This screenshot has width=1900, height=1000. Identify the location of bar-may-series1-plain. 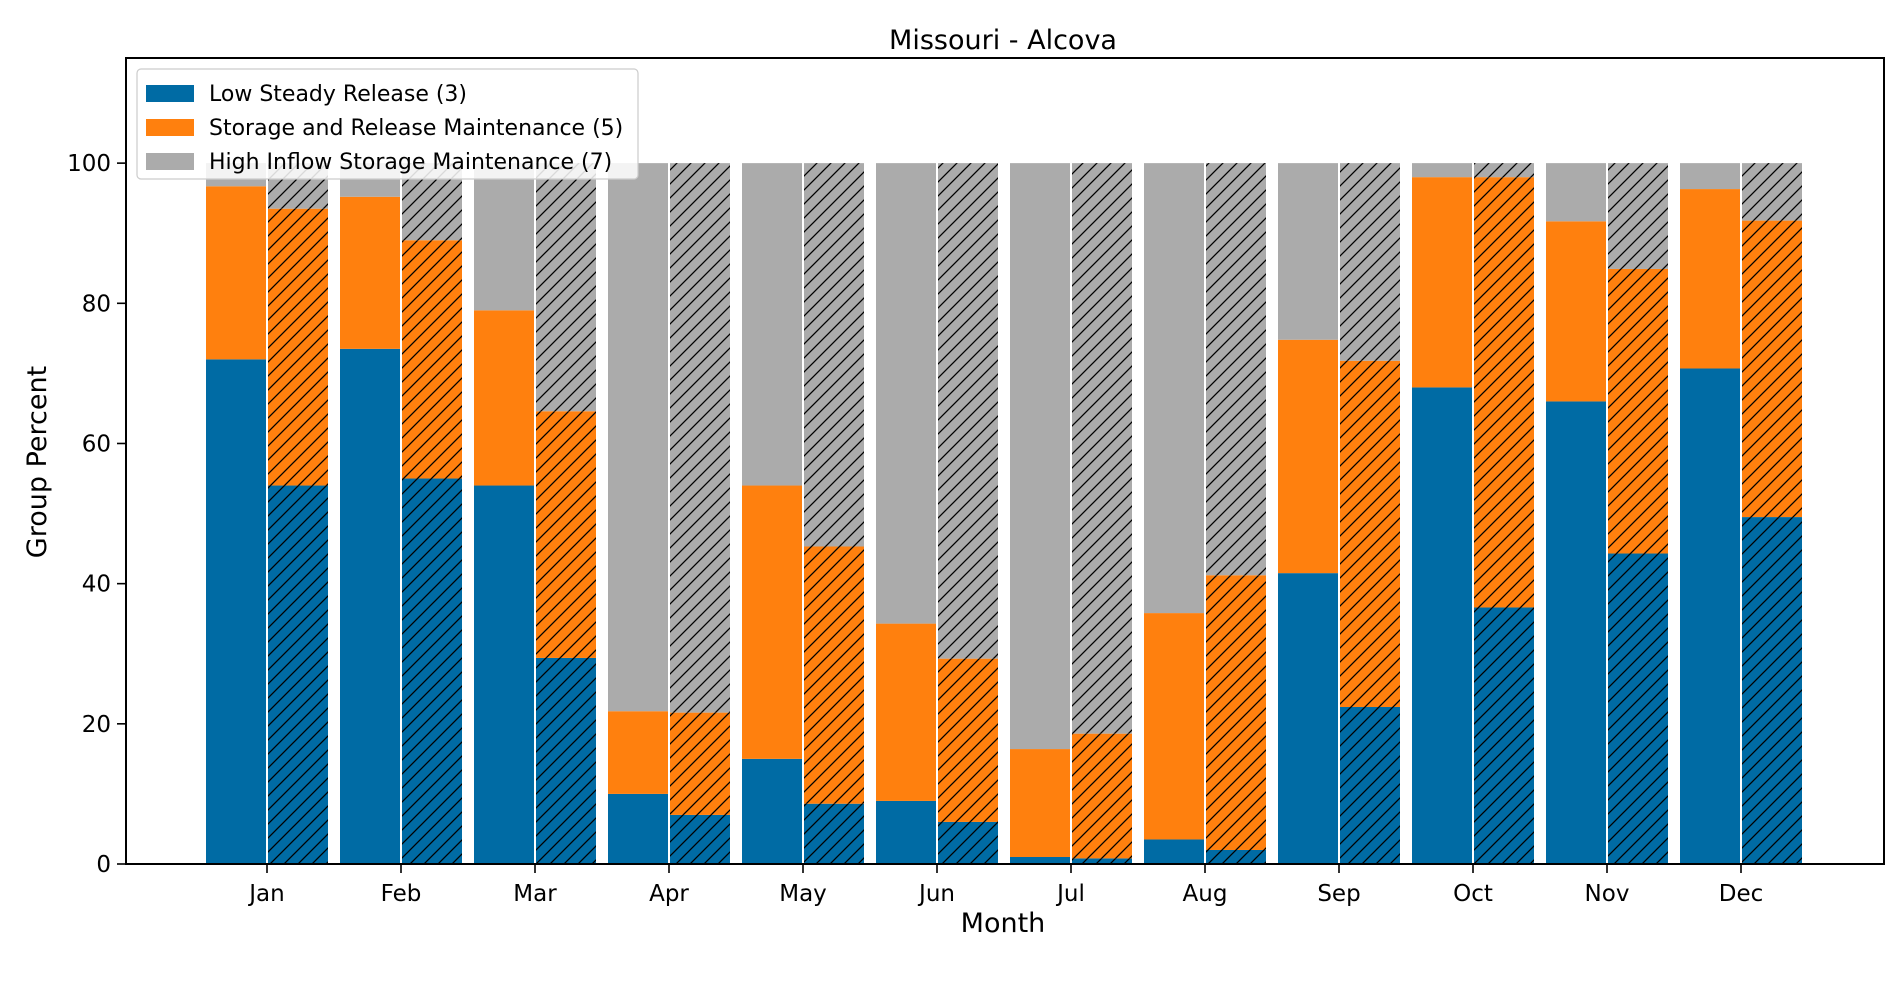
(772, 622).